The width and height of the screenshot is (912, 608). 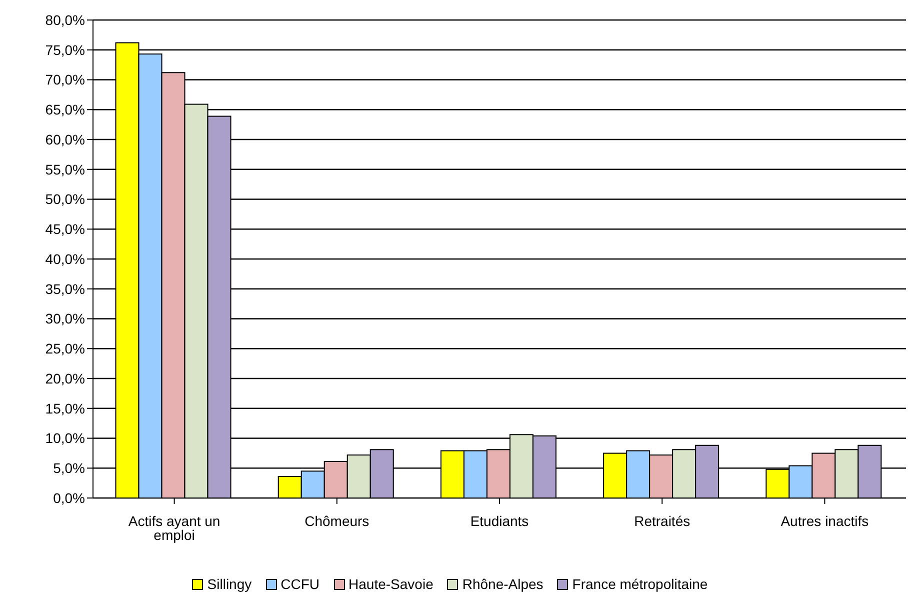 I want to click on y-tick-label: 80,0%, so click(x=65, y=20).